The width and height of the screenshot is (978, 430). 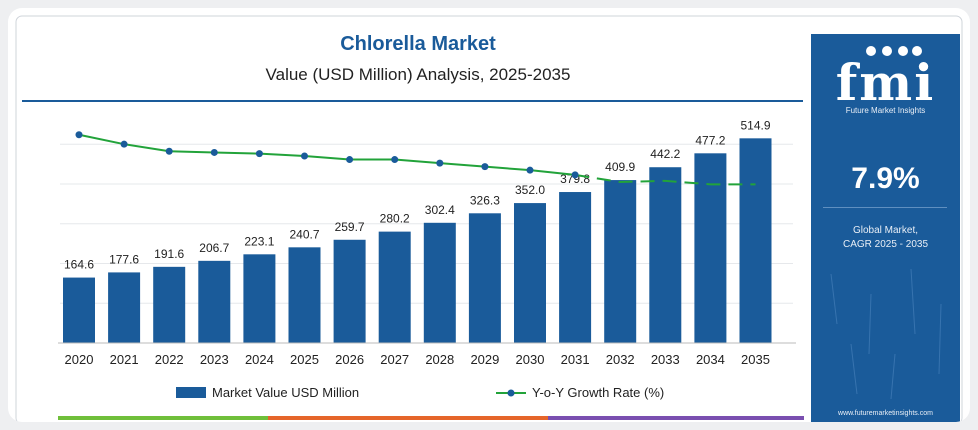 What do you see at coordinates (885, 207) in the screenshot?
I see `panel-divider` at bounding box center [885, 207].